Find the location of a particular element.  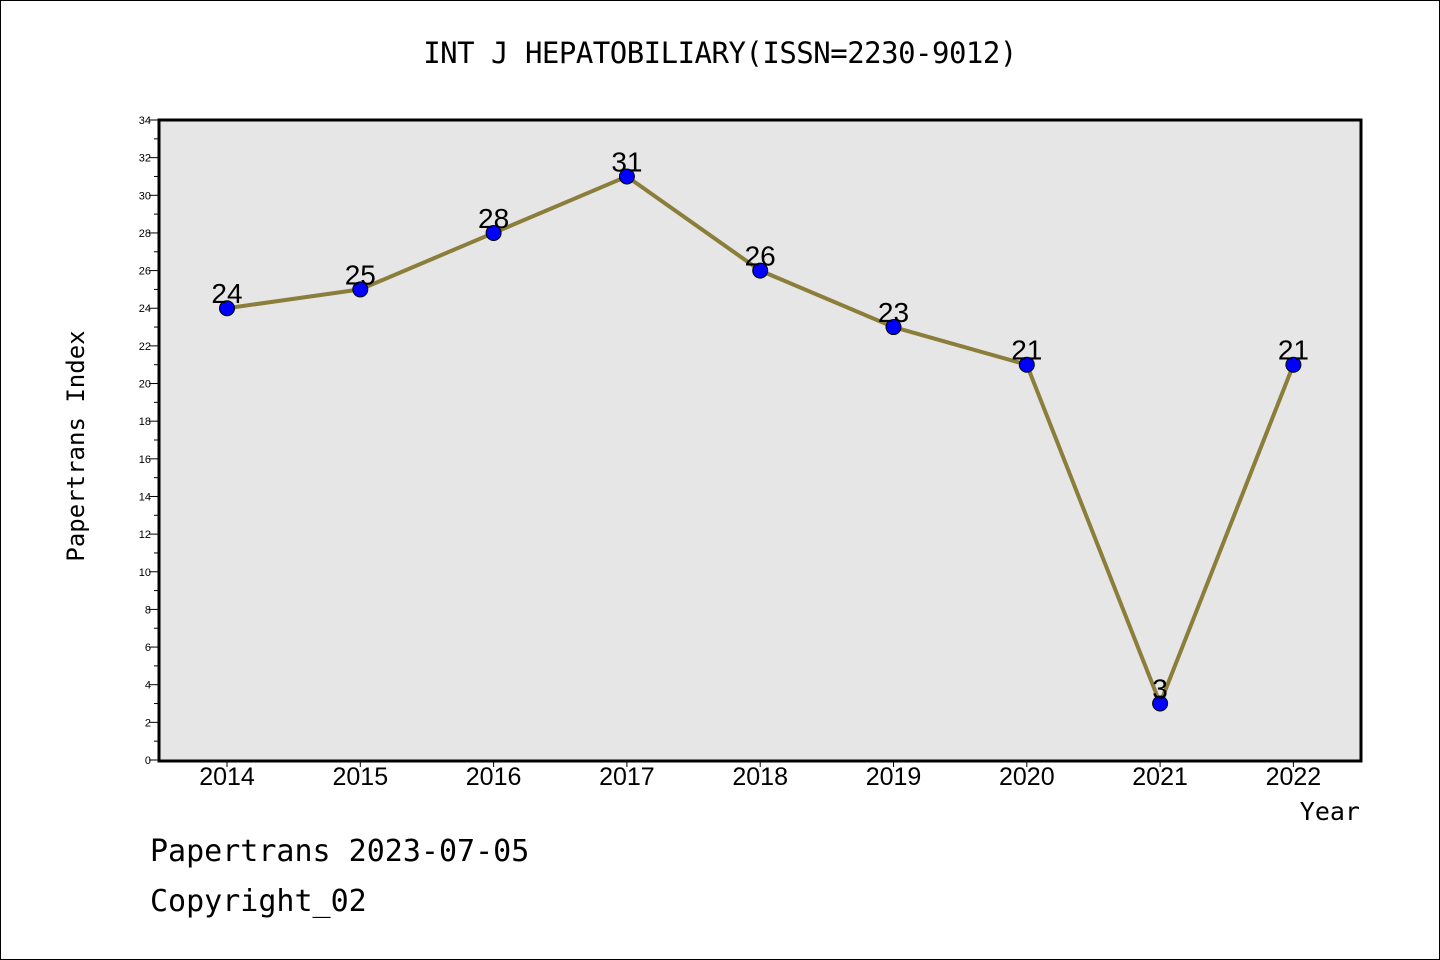

y-tick-label: 12 is located at coordinates (145, 535).